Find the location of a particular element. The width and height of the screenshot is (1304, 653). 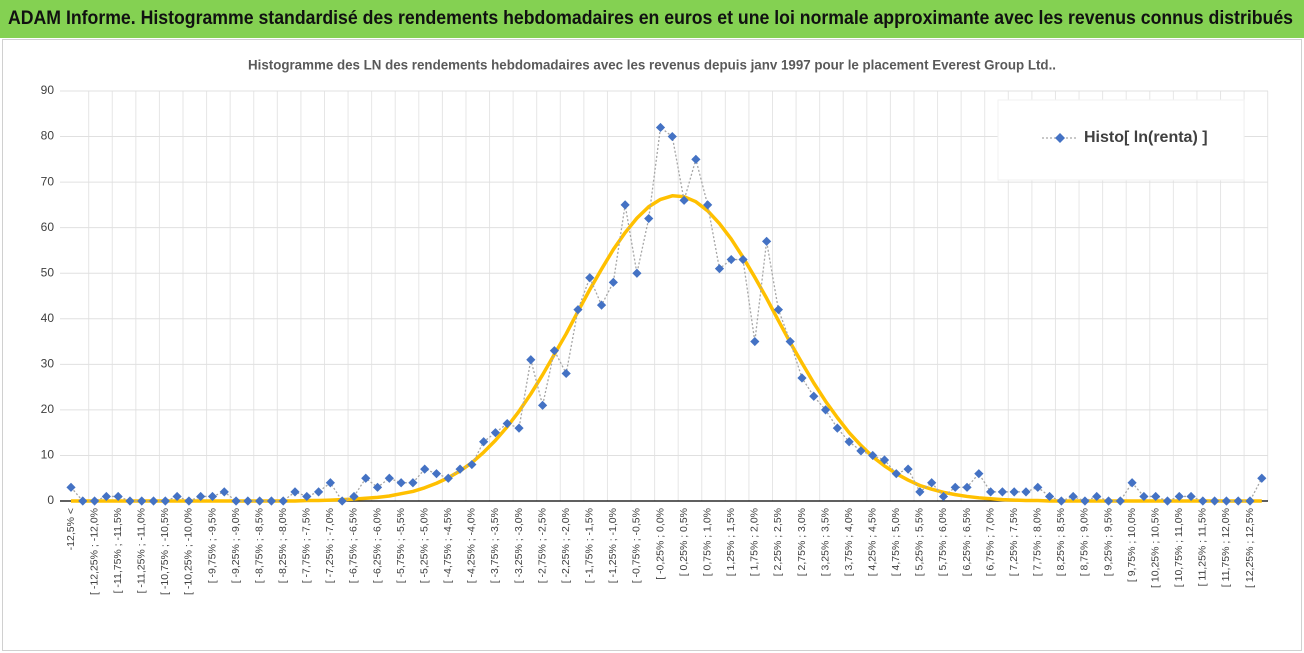

x-tick-label: [ 3,25% ; 3,5% is located at coordinates (825, 542).